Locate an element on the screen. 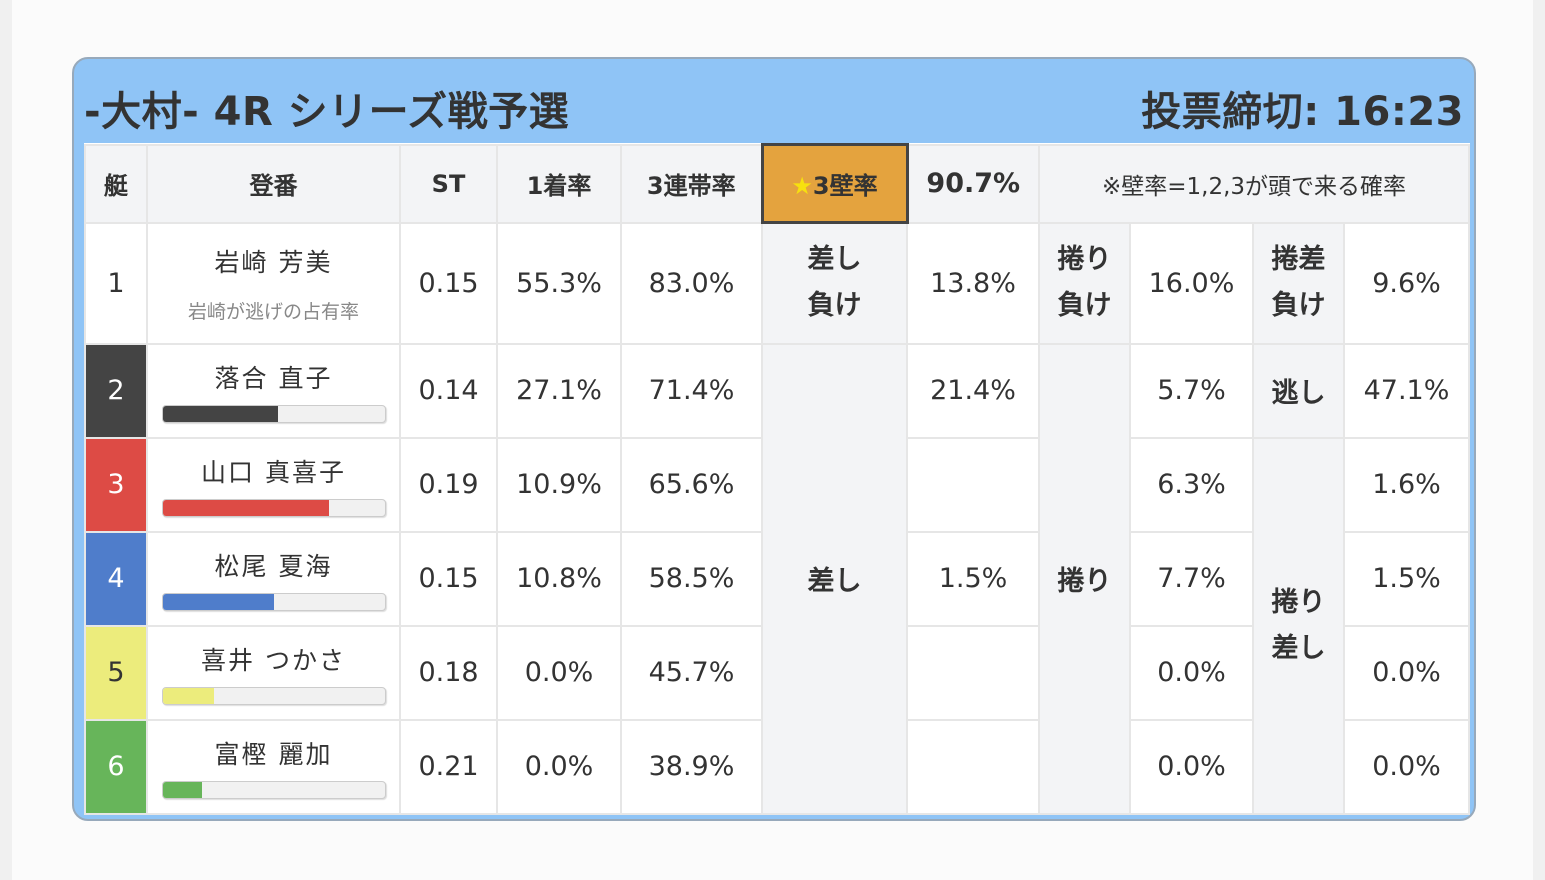  tactic-nige: 逃し is located at coordinates (1298, 390).